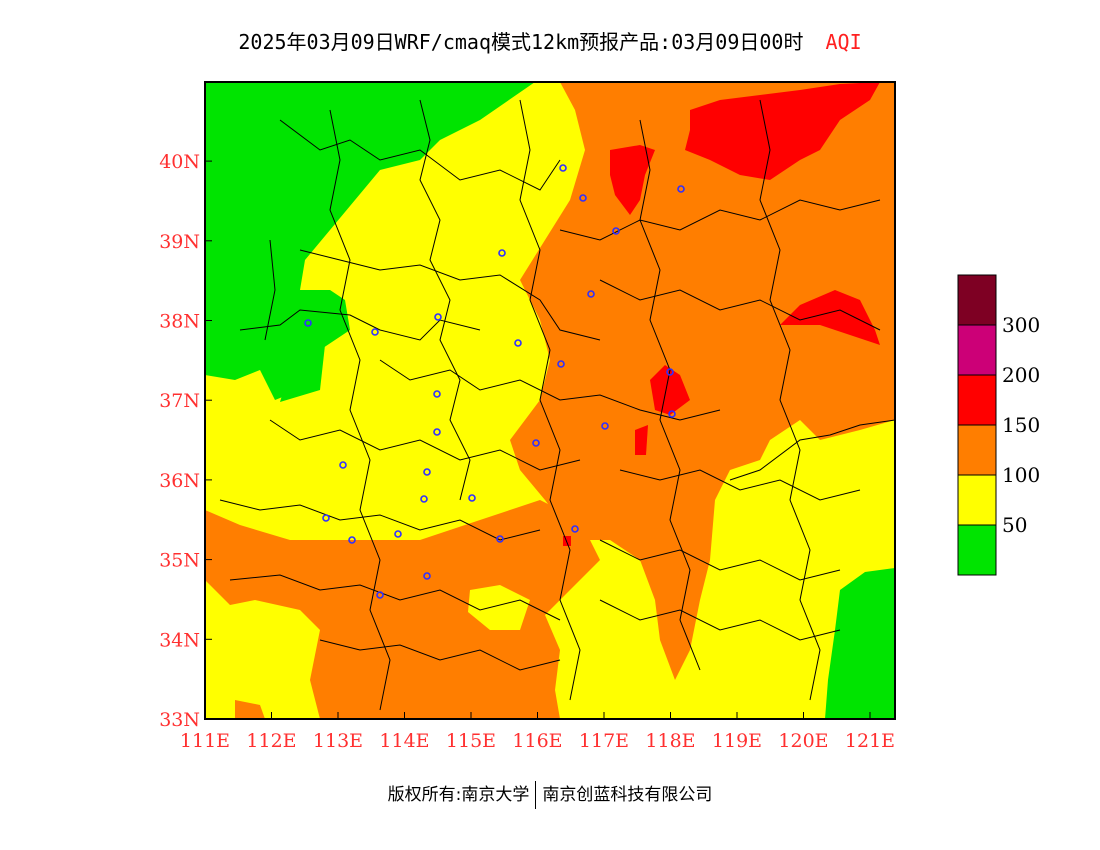  Describe the element at coordinates (998, 425) in the screenshot. I see `color-legend: 50 100 150 200 300` at that location.